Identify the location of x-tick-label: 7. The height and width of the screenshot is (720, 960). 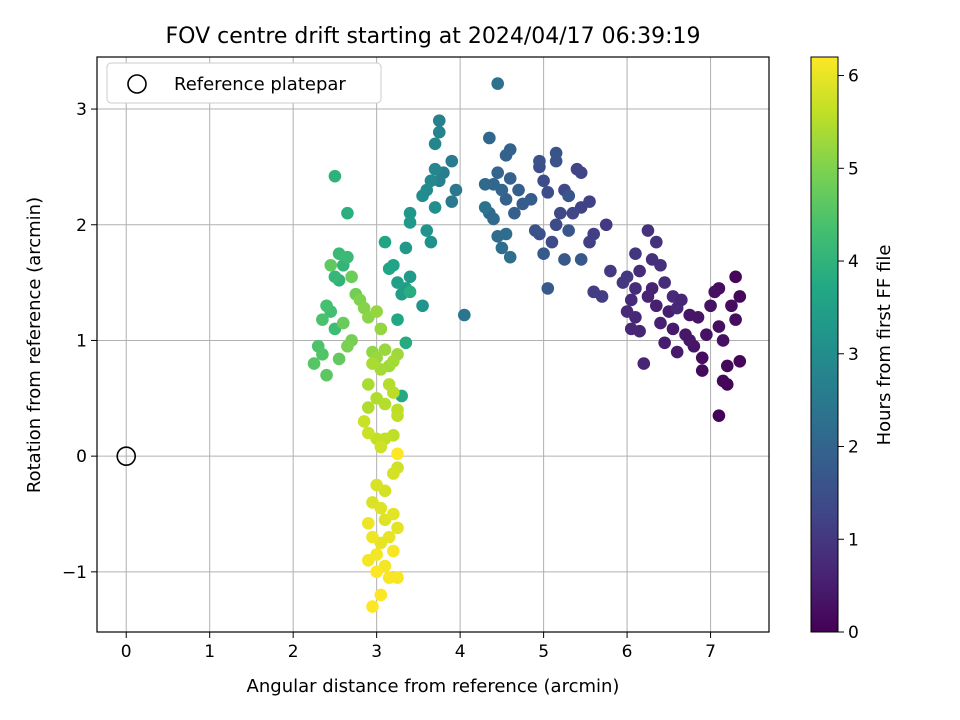
(710, 652).